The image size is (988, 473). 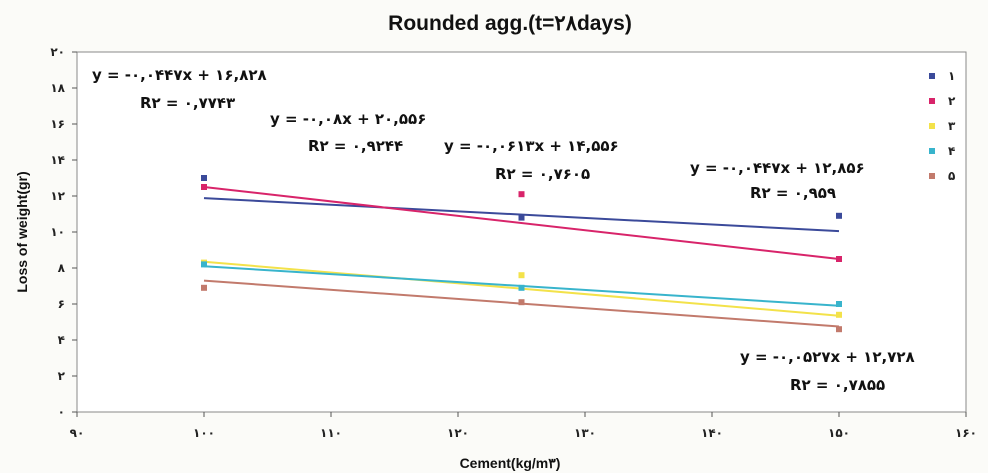 I want to click on x-tick-label: ۱۲۰, so click(x=458, y=433).